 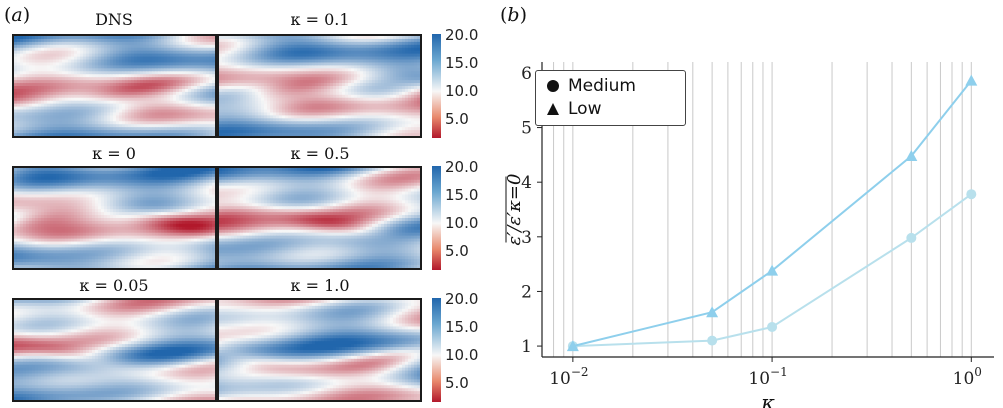 What do you see at coordinates (526, 347) in the screenshot?
I see `y-tick-label: 1` at bounding box center [526, 347].